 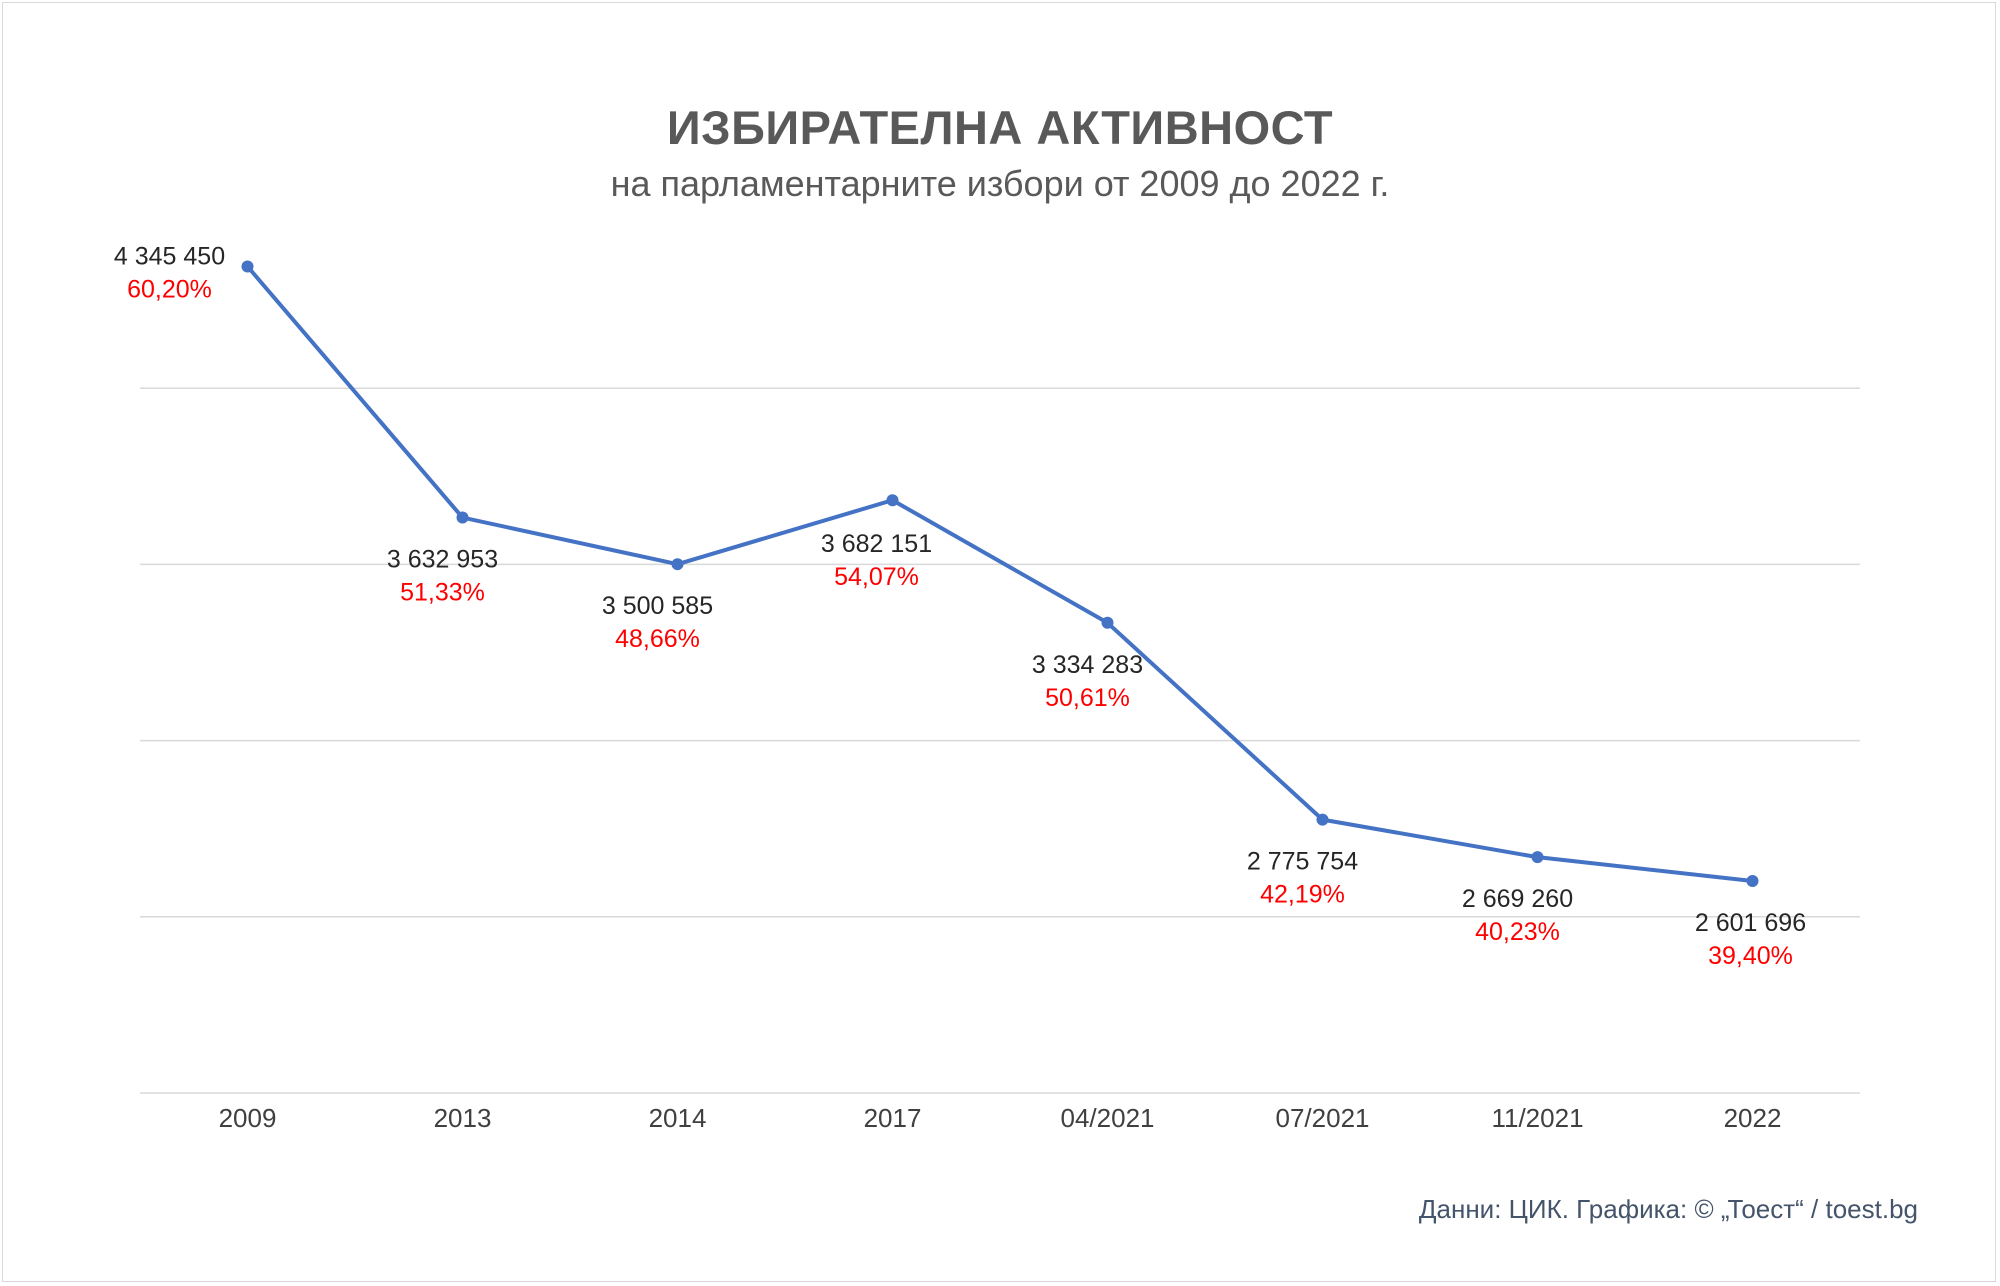 What do you see at coordinates (1517, 899) in the screenshot?
I see `data-value-label: 2 669 260` at bounding box center [1517, 899].